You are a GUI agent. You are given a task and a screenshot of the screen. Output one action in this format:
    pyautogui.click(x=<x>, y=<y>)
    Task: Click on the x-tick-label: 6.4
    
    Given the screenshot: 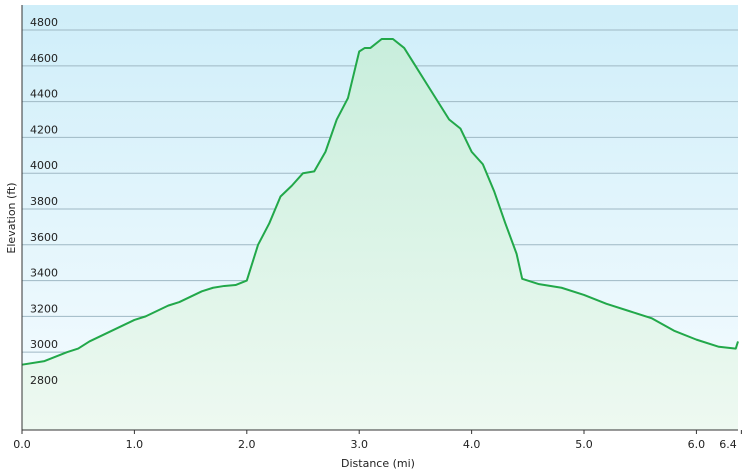 What is the action you would take?
    pyautogui.click(x=728, y=444)
    